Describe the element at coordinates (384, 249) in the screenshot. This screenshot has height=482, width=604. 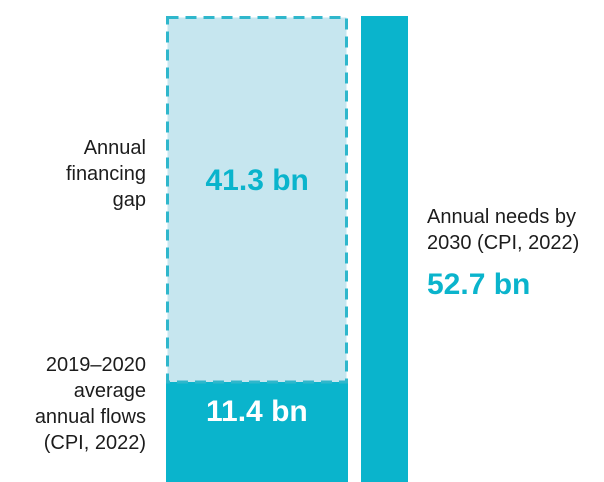
I see `annual-needs-bar` at that location.